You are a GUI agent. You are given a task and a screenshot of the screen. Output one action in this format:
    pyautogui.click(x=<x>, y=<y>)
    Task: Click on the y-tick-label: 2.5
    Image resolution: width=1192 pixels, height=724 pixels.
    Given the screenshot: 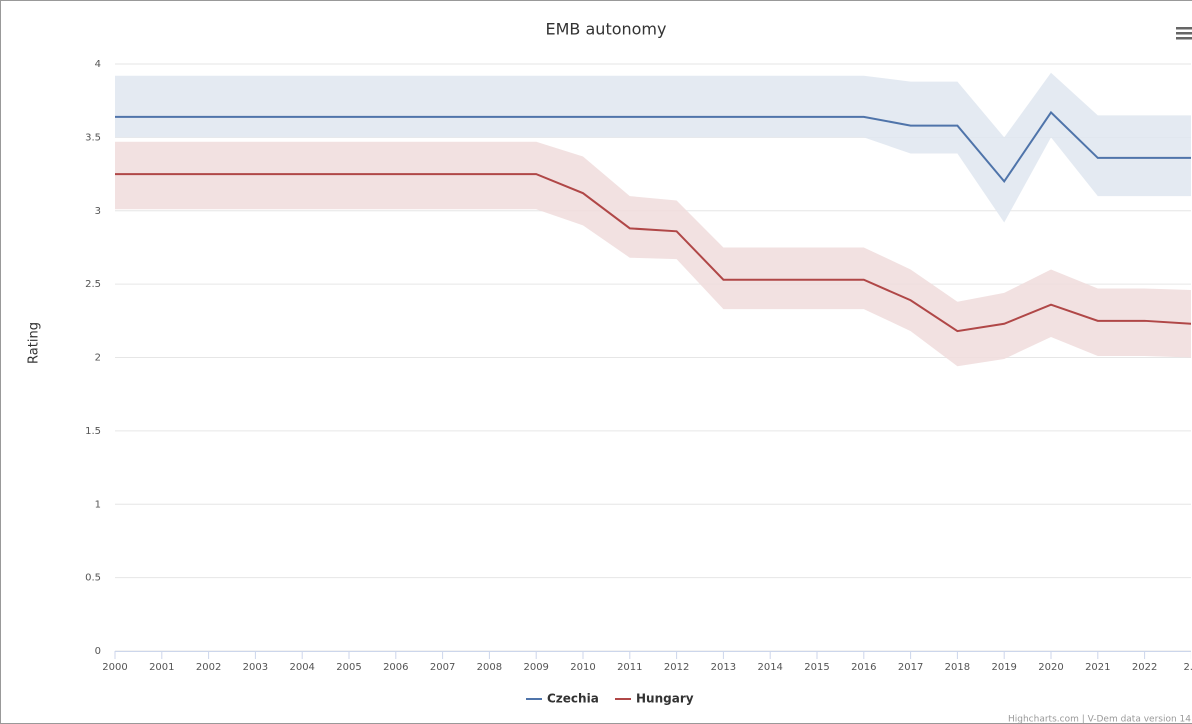 What is the action you would take?
    pyautogui.click(x=93, y=284)
    